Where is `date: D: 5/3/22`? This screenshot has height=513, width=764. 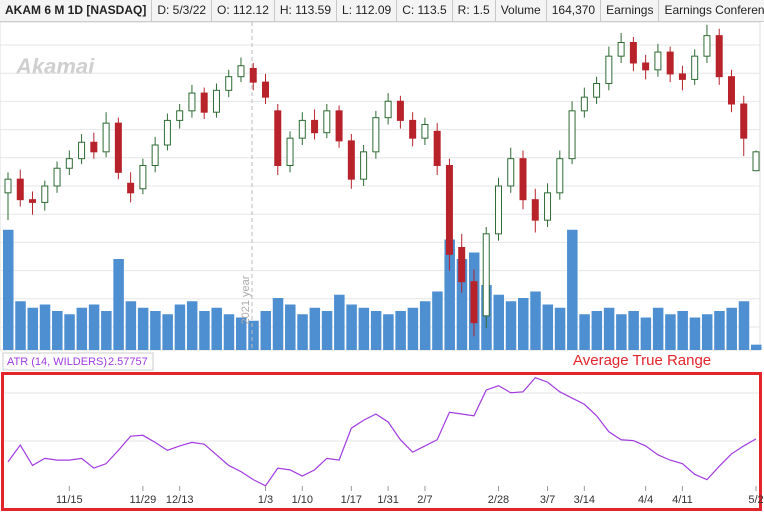
date: D: 5/3/22 is located at coordinates (182, 10).